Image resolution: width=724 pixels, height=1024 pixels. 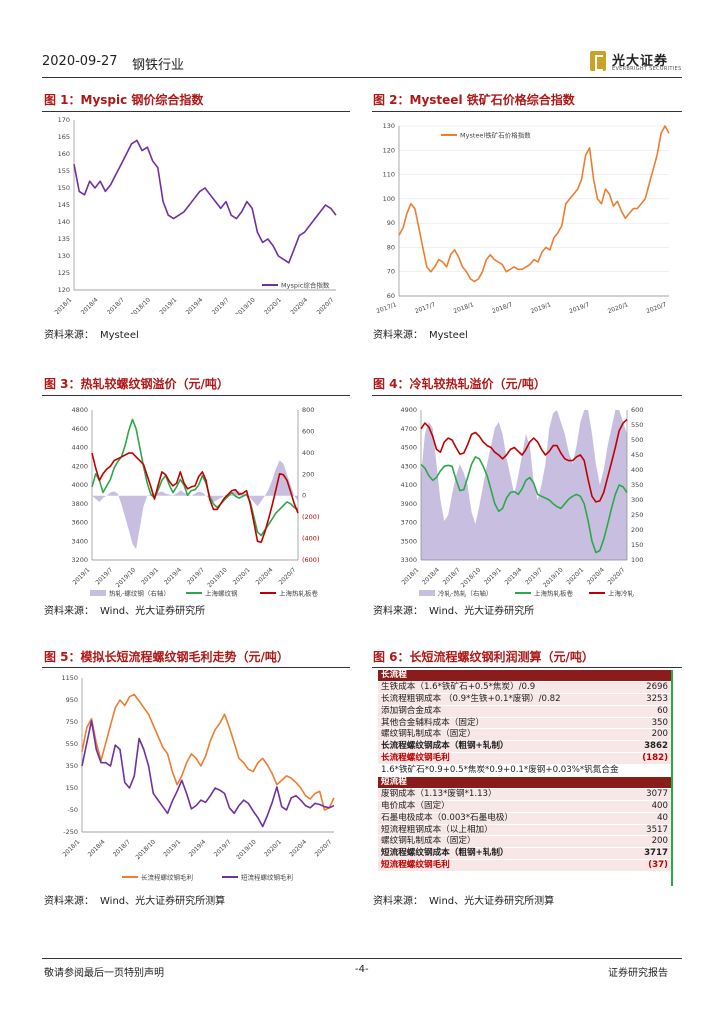 What do you see at coordinates (389, 175) in the screenshot?
I see `y-tick-label: 110` at bounding box center [389, 175].